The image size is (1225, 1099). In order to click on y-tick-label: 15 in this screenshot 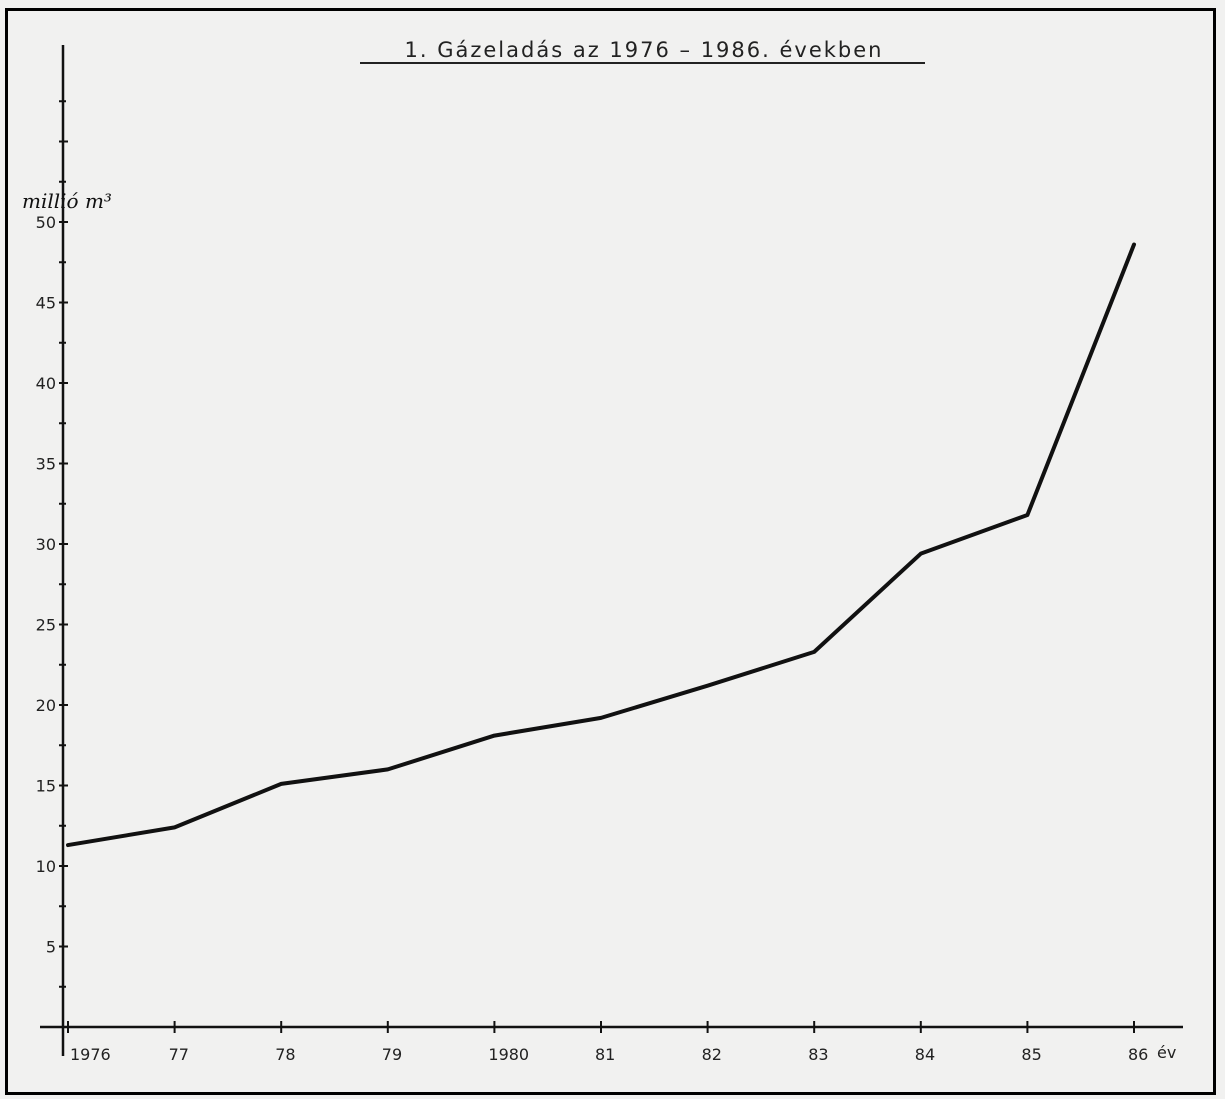, I will do `click(46, 786)`.